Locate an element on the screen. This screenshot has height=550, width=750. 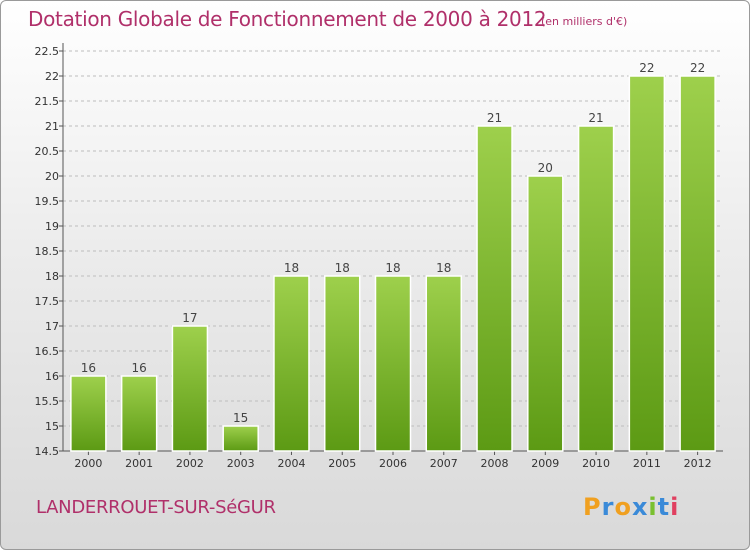
y-tick-label: 17.5 is located at coordinates (47, 301).